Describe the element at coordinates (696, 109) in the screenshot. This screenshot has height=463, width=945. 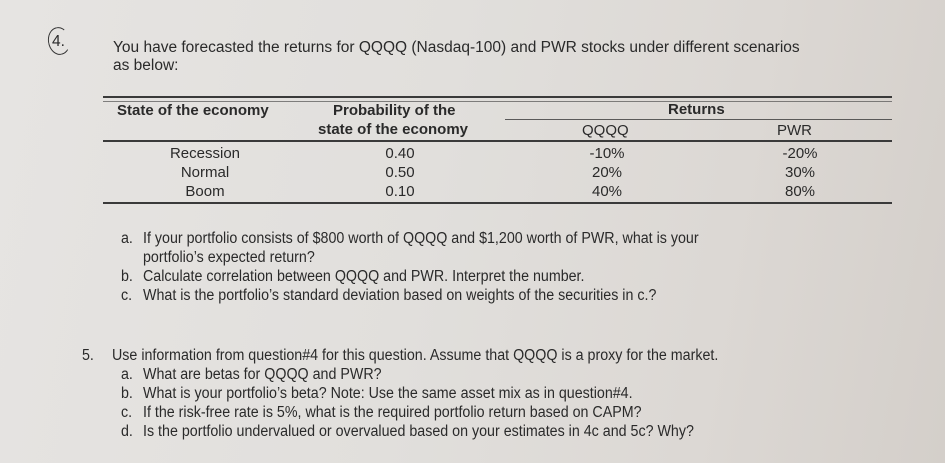
I see `header-returns: Returns` at that location.